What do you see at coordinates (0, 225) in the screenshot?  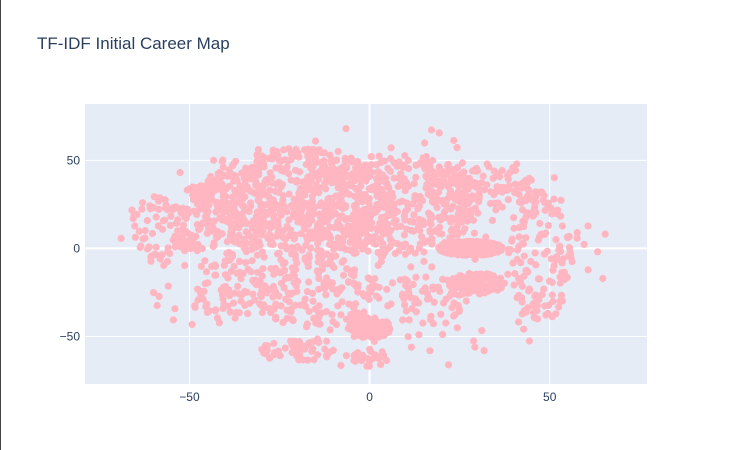 I see `window-edge` at bounding box center [0, 225].